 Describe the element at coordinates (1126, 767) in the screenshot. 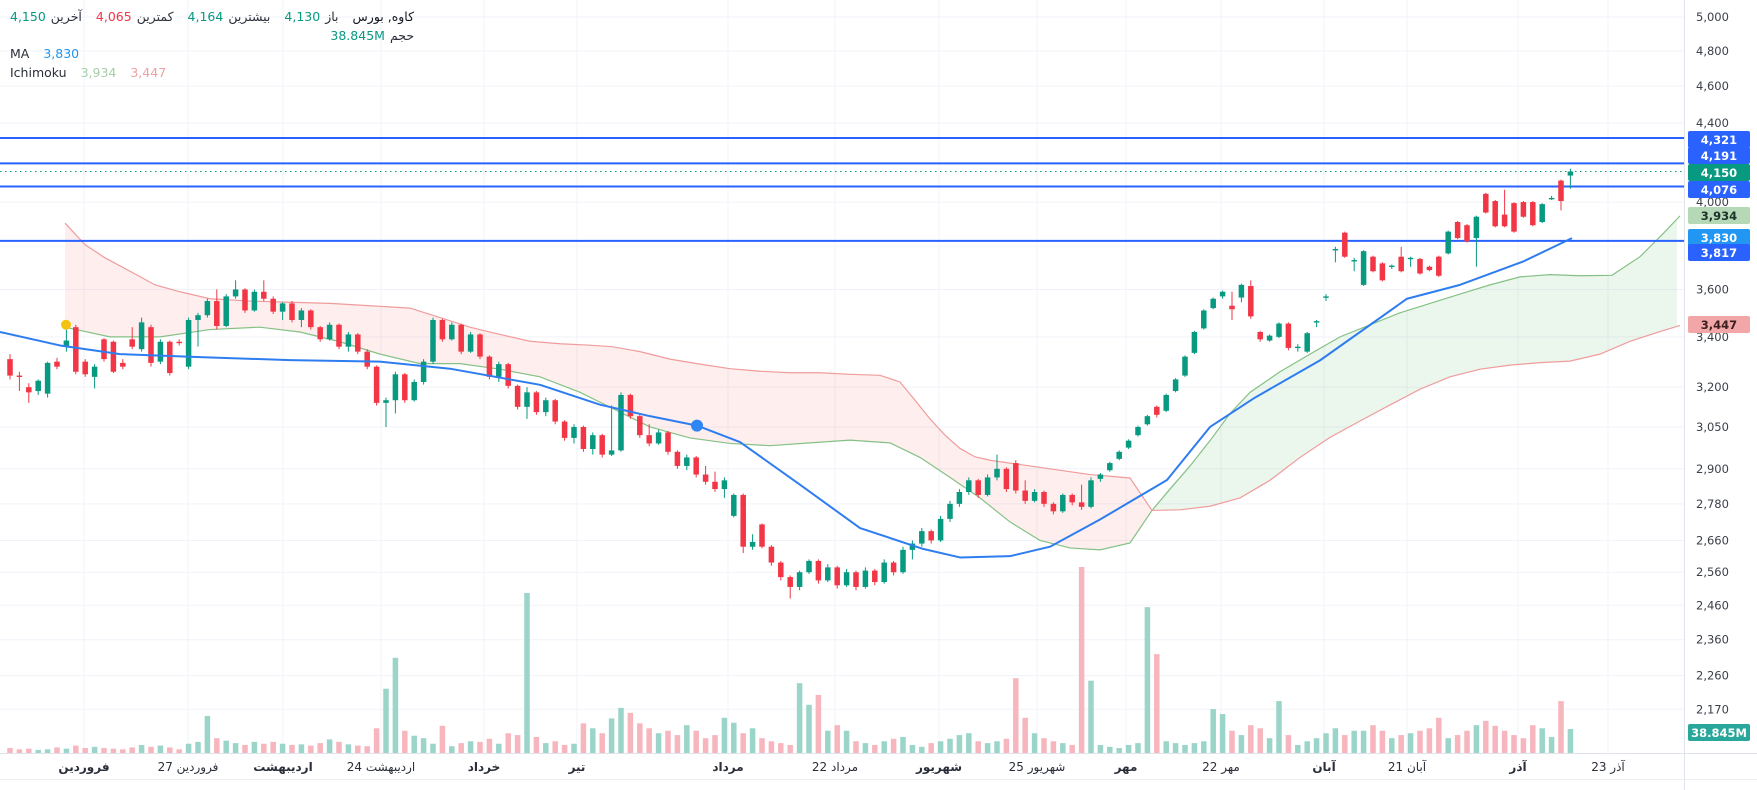

I see `time-tick-label: مهر` at that location.